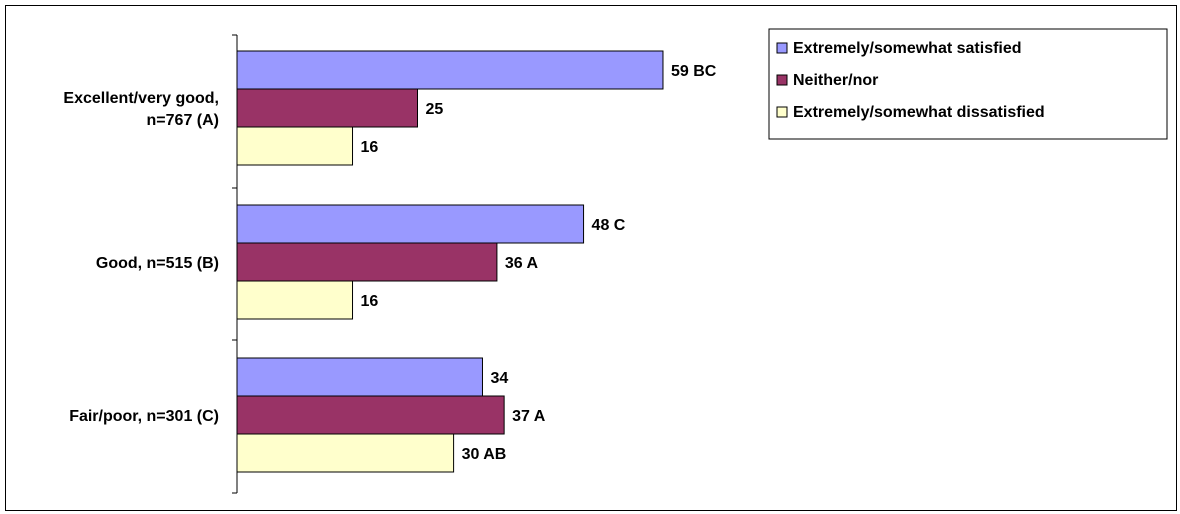  What do you see at coordinates (484, 454) in the screenshot?
I see `data-label: 30 AB` at bounding box center [484, 454].